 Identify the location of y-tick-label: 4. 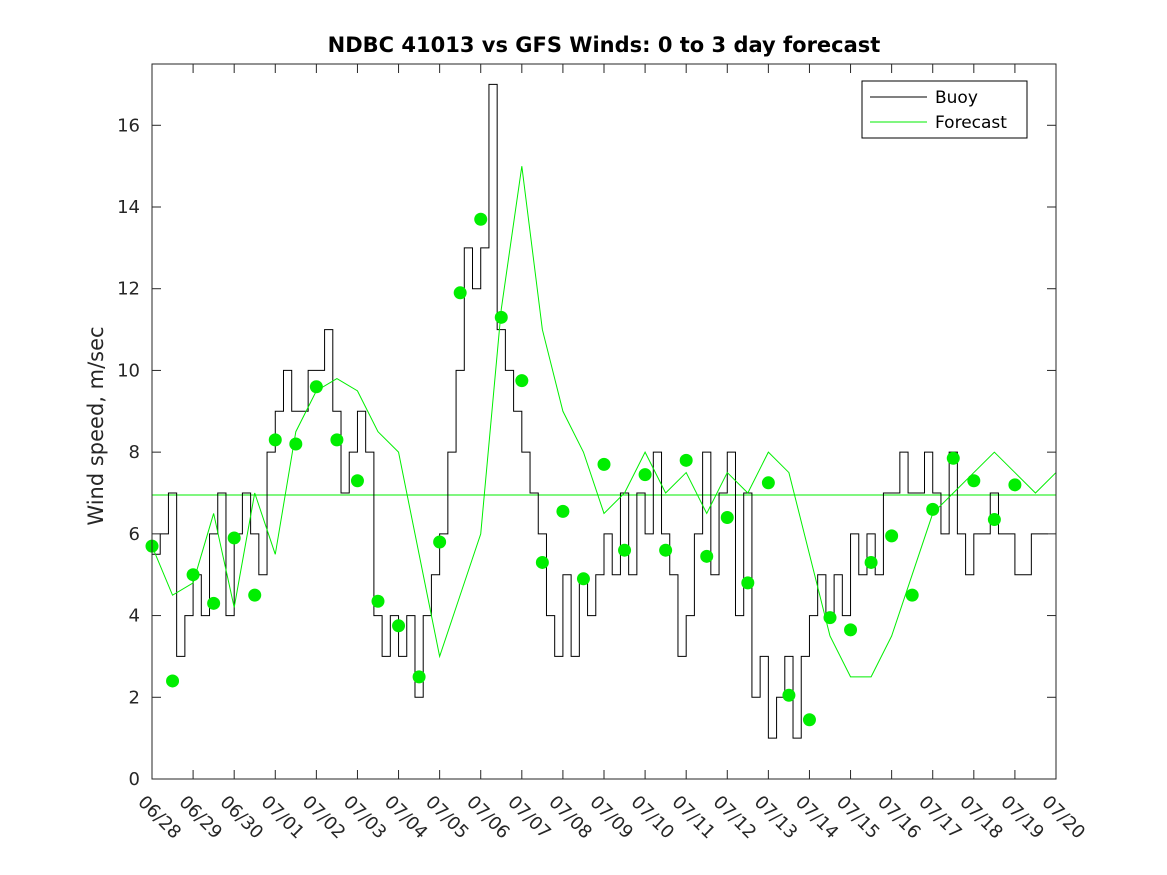
(134, 616).